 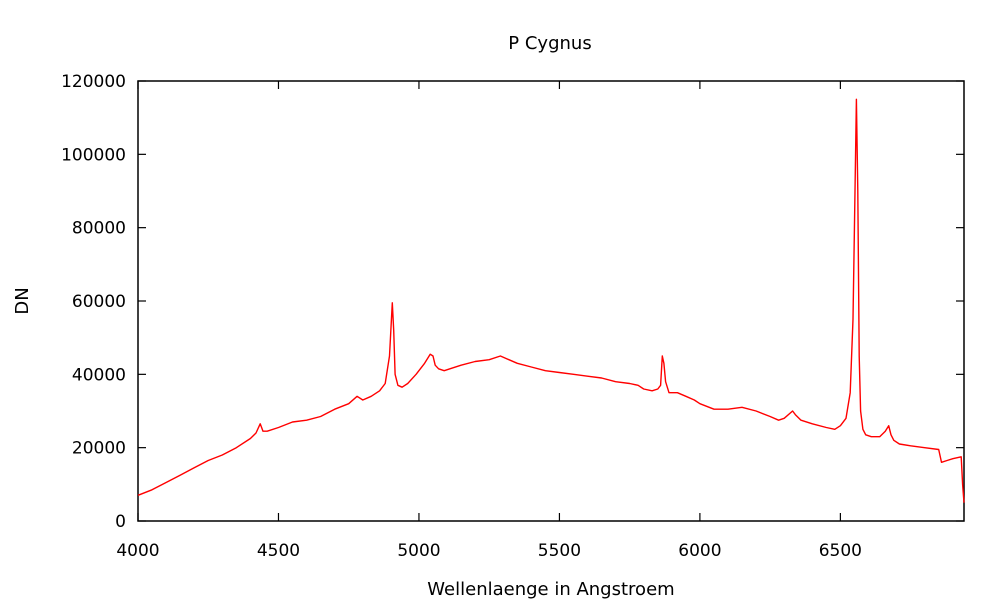 What do you see at coordinates (278, 551) in the screenshot?
I see `x-tick-label: 4500` at bounding box center [278, 551].